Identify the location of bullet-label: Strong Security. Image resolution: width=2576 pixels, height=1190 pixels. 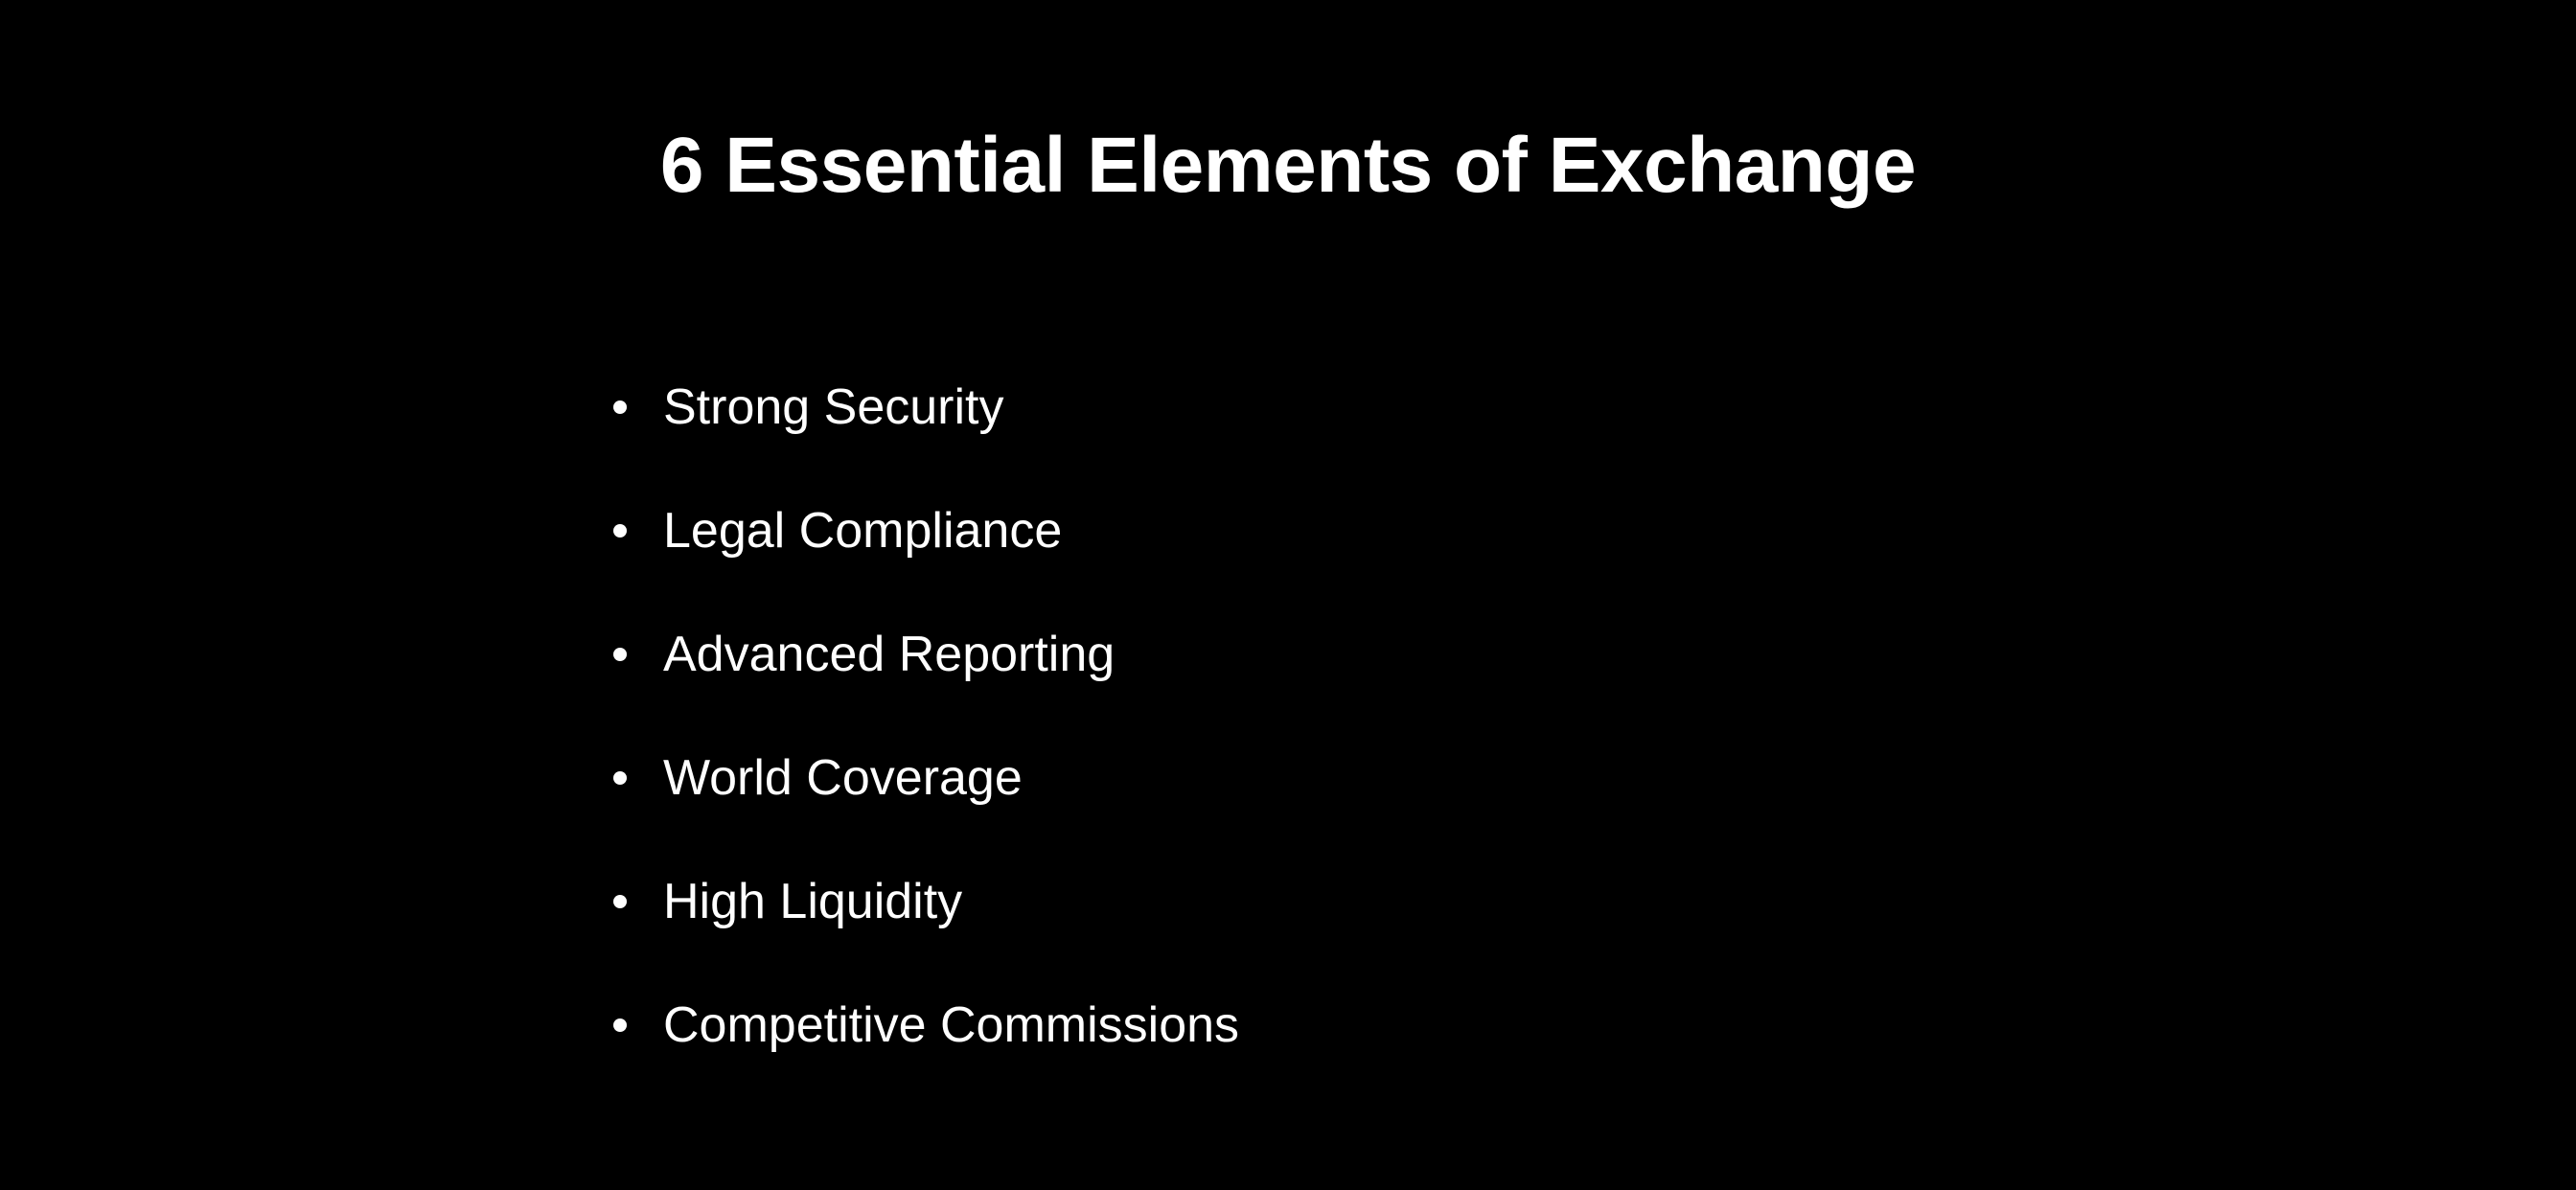
(833, 406).